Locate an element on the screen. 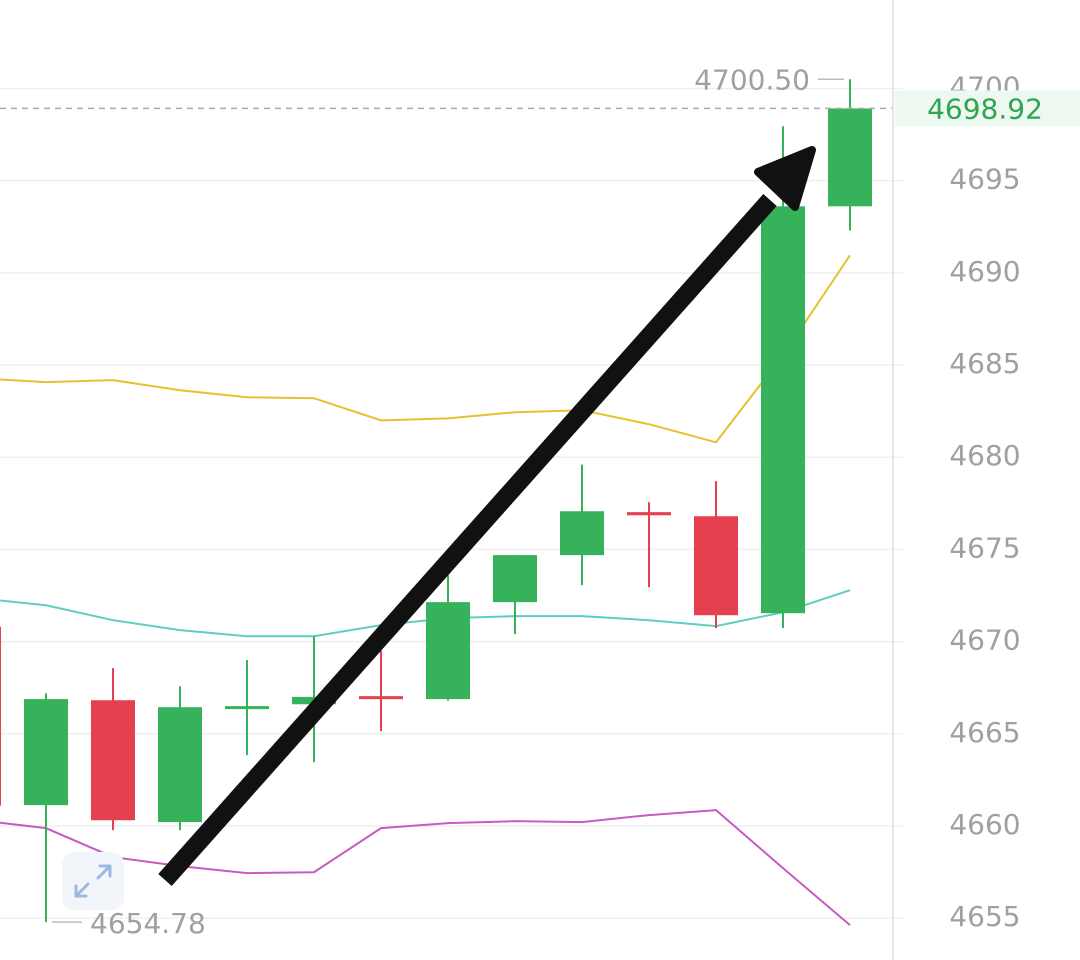 Image resolution: width=1080 pixels, height=960 pixels. trend-arrow-head is located at coordinates (785, 178).